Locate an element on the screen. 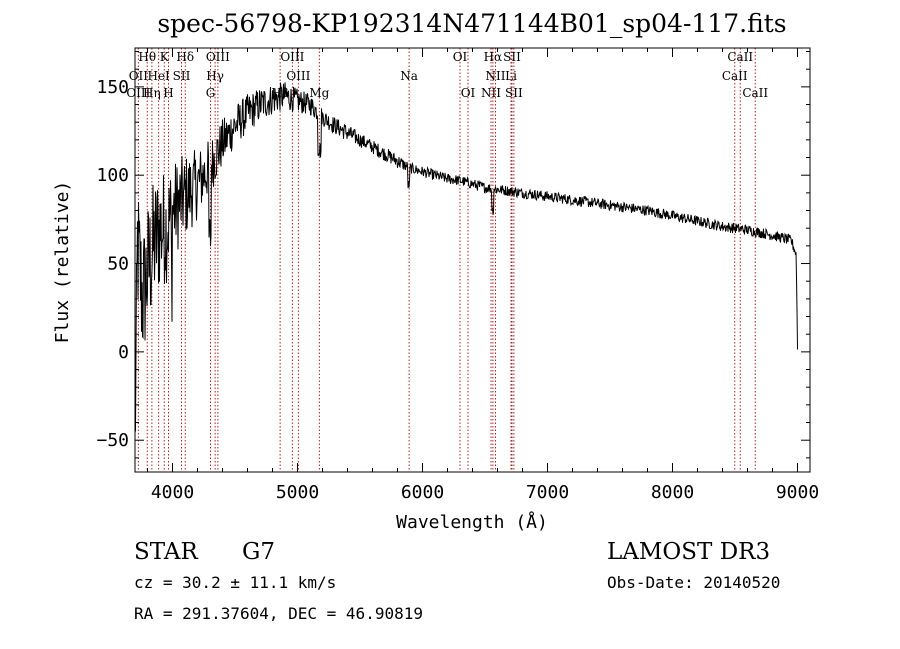 The width and height of the screenshot is (900, 649). survey-name: LAMOST DR3 is located at coordinates (688, 552).